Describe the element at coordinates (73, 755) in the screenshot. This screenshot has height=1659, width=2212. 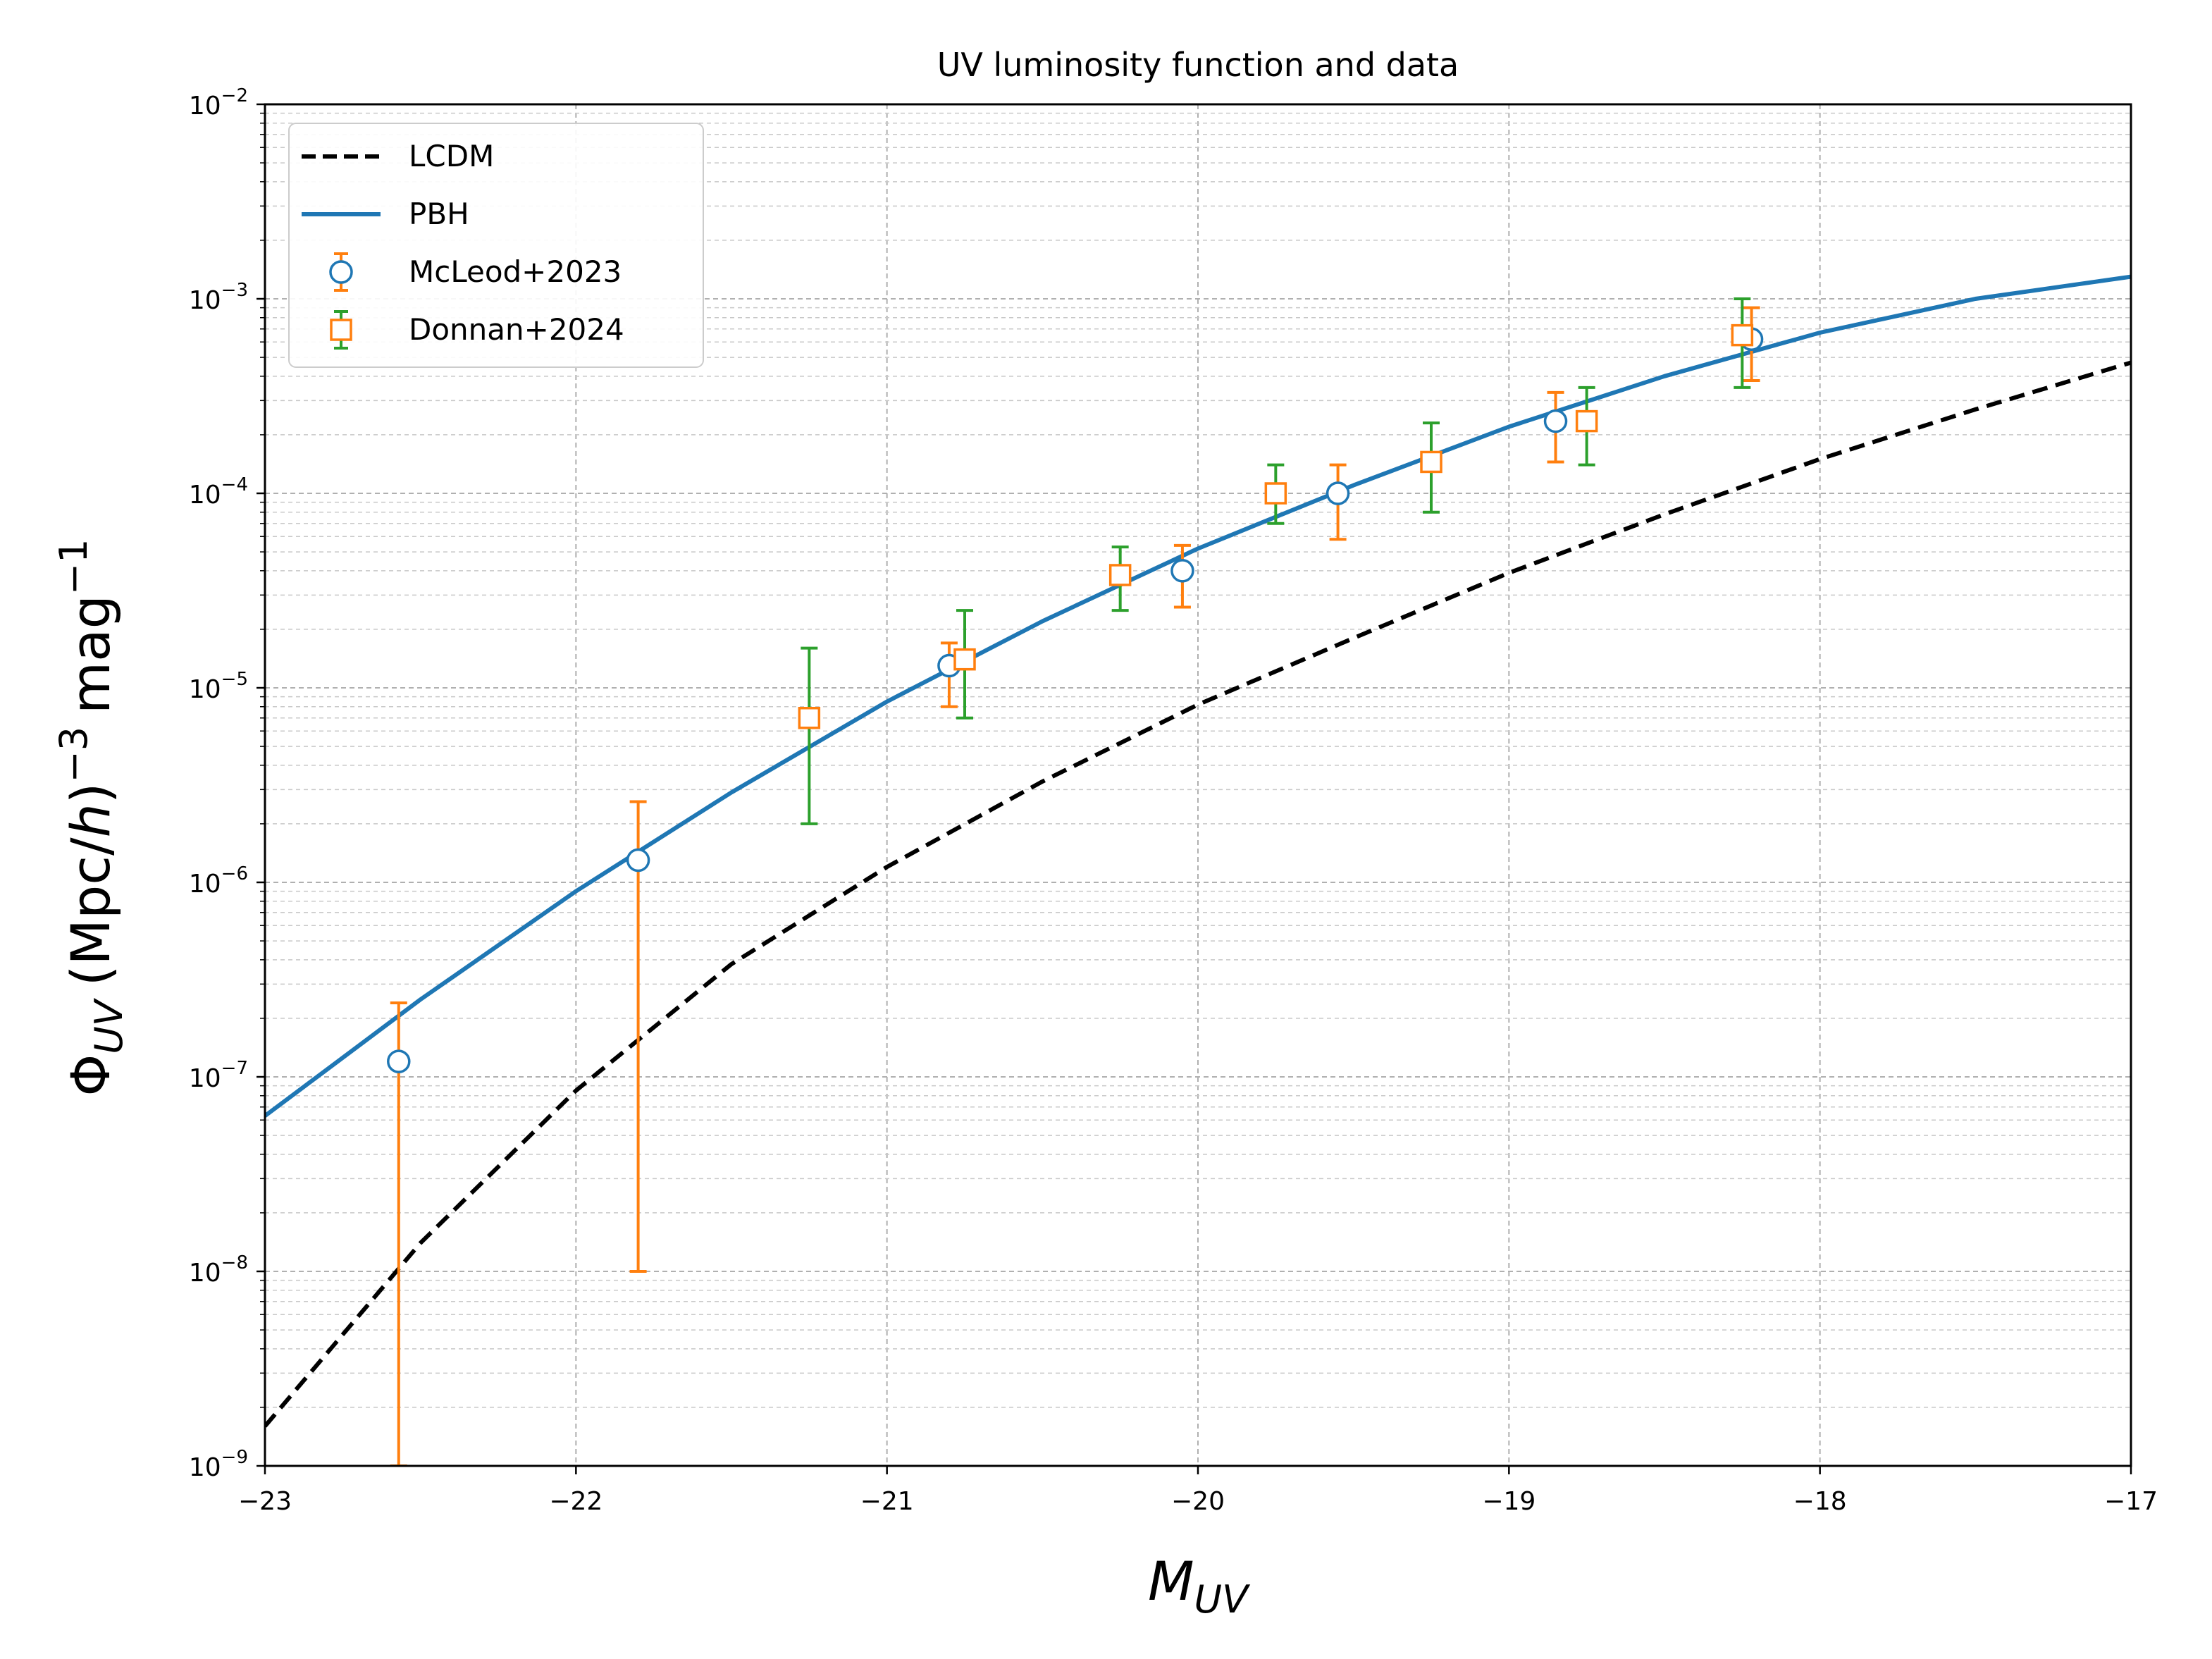
I see `y-axis-label-exp1: −3` at that location.